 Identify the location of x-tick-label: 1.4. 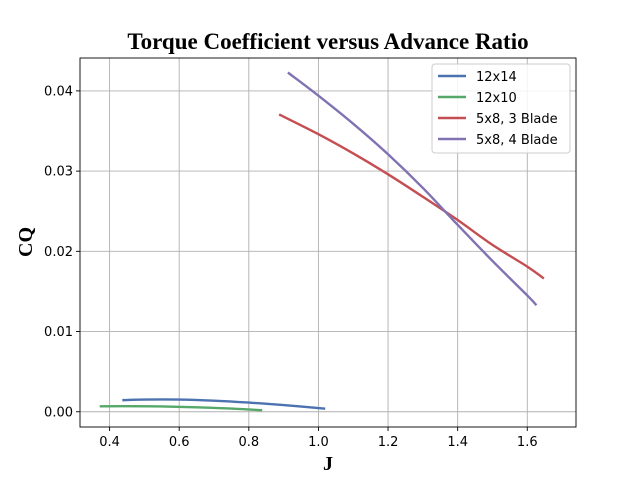
(457, 442).